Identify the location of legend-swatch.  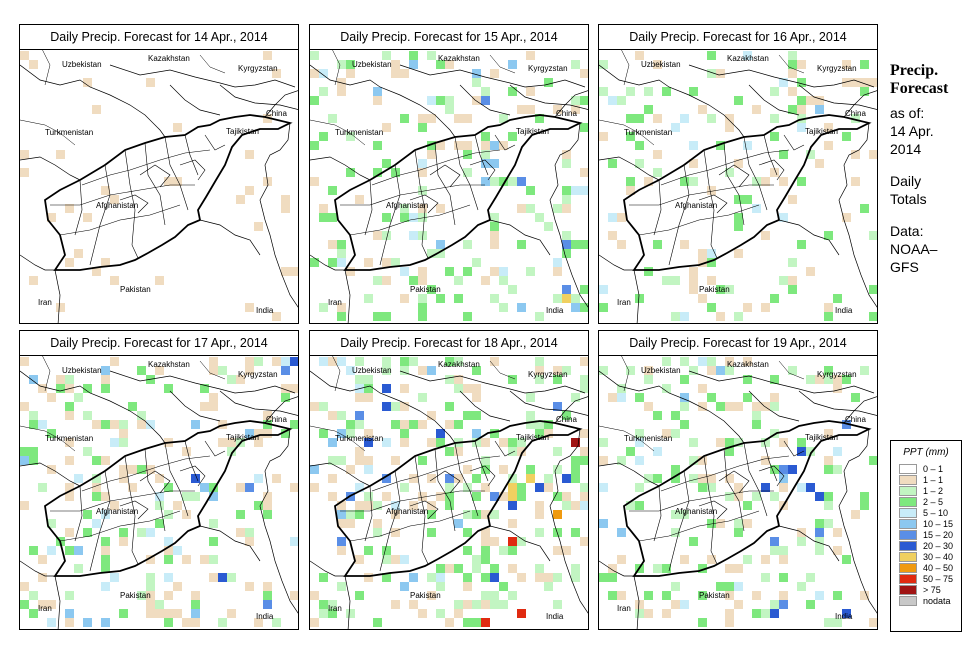
(908, 600).